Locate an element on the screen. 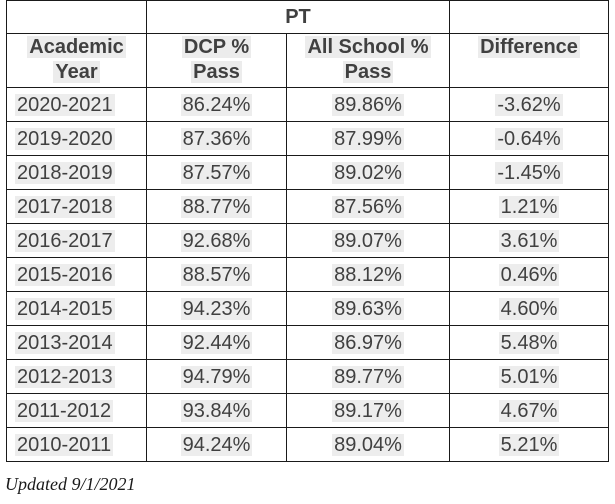 The image size is (615, 504). table-row: 2013-2014 92.44% 86.97% 5.48% is located at coordinates (307, 342).